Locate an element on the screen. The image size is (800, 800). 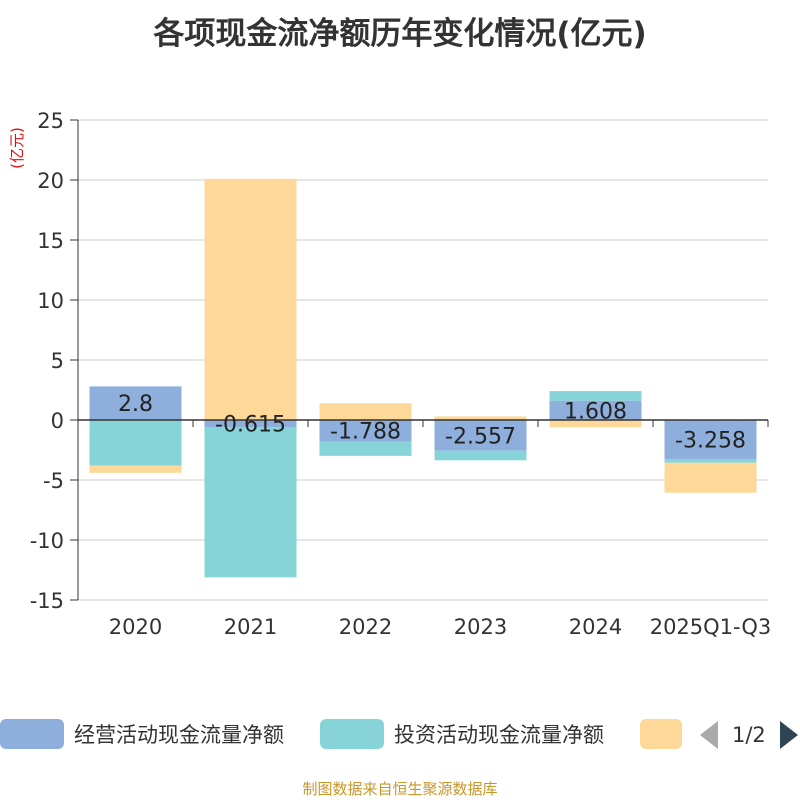
data-label: -3.258 is located at coordinates (710, 441).